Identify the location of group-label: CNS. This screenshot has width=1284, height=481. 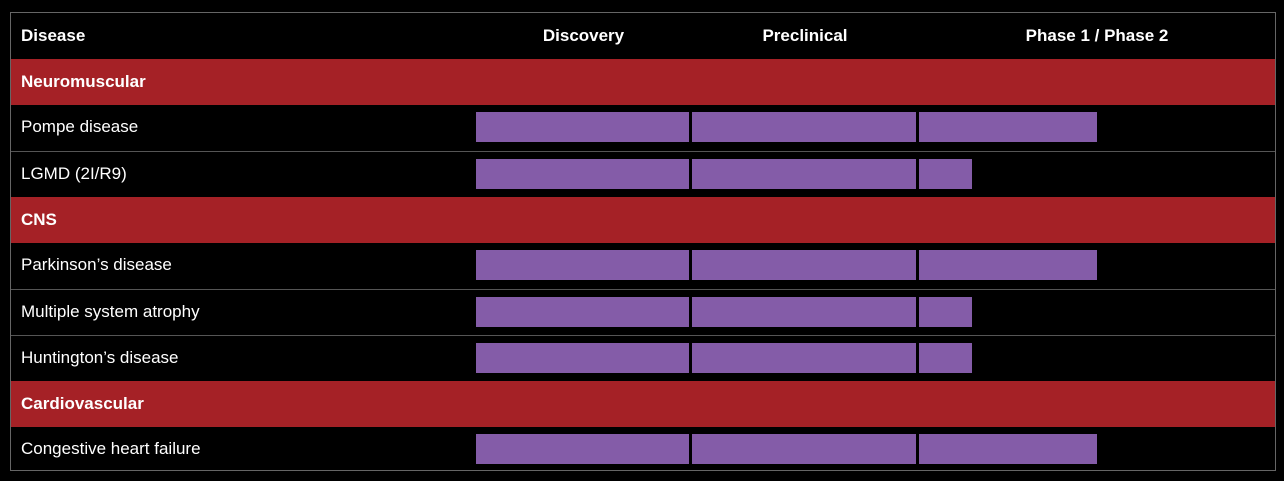
(39, 219).